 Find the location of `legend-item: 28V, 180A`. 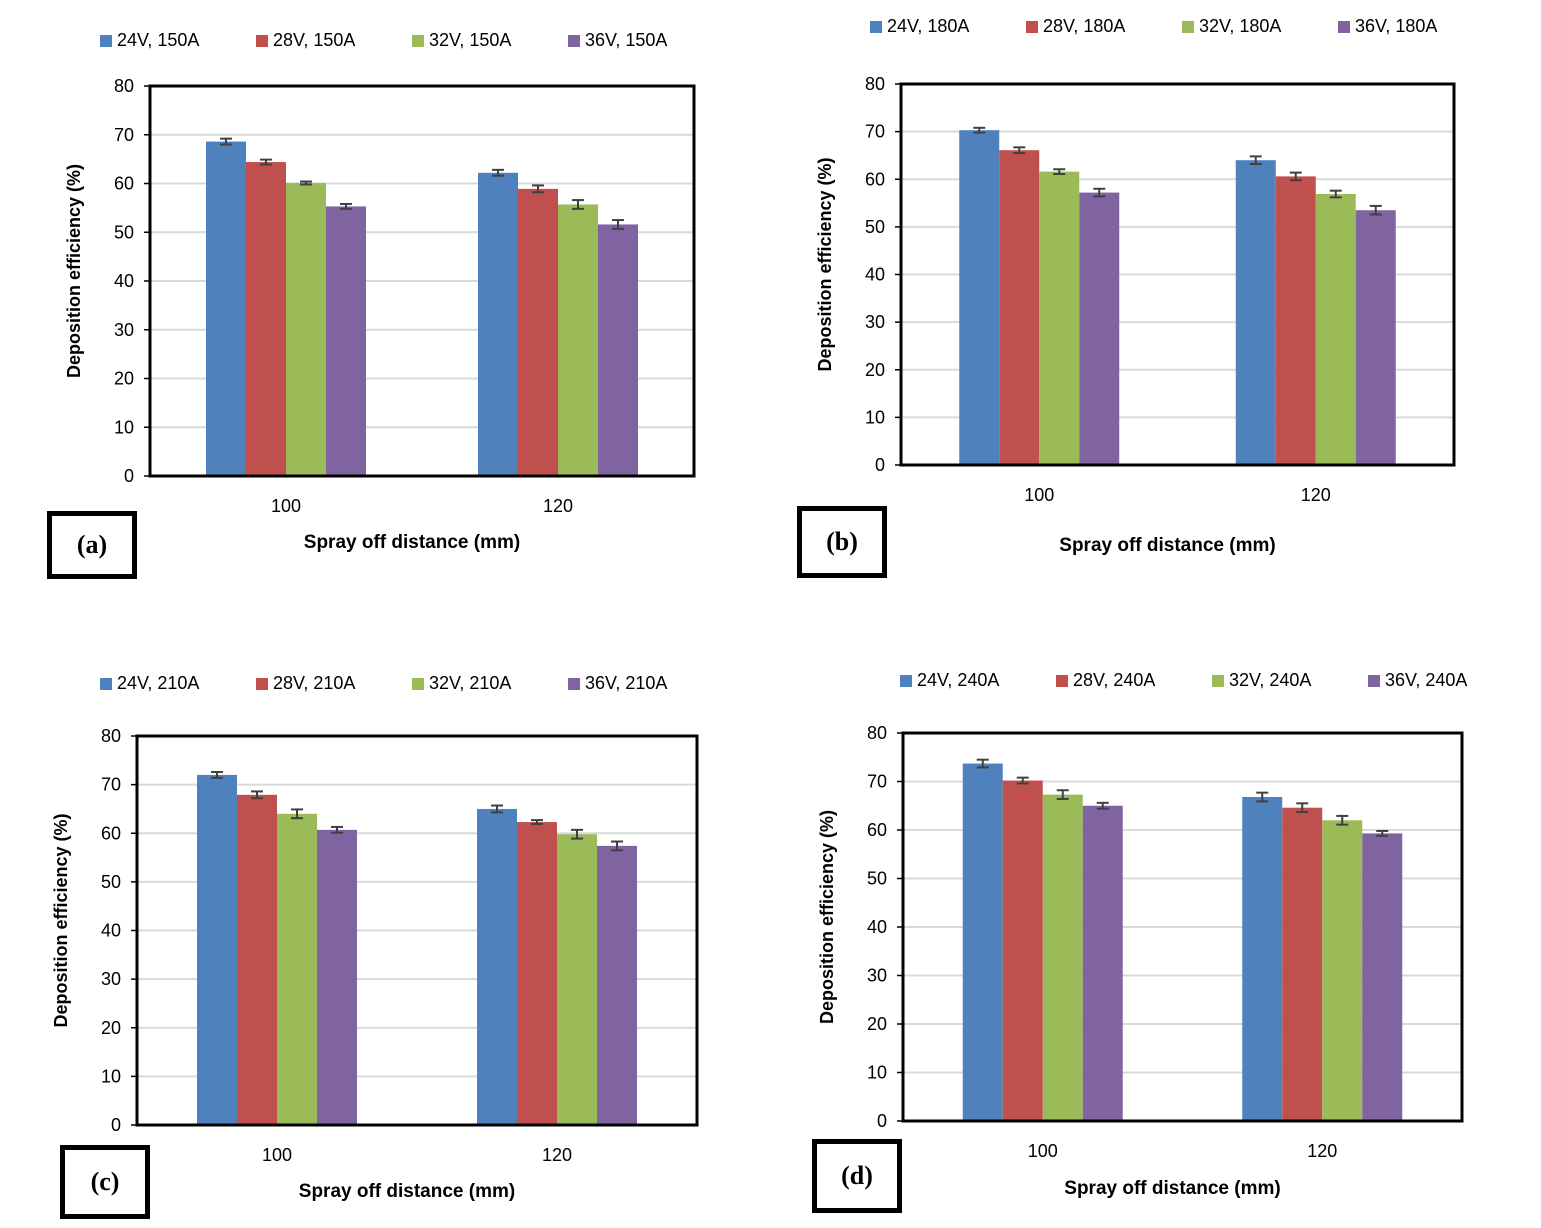

legend-item: 28V, 180A is located at coordinates (1104, 26).